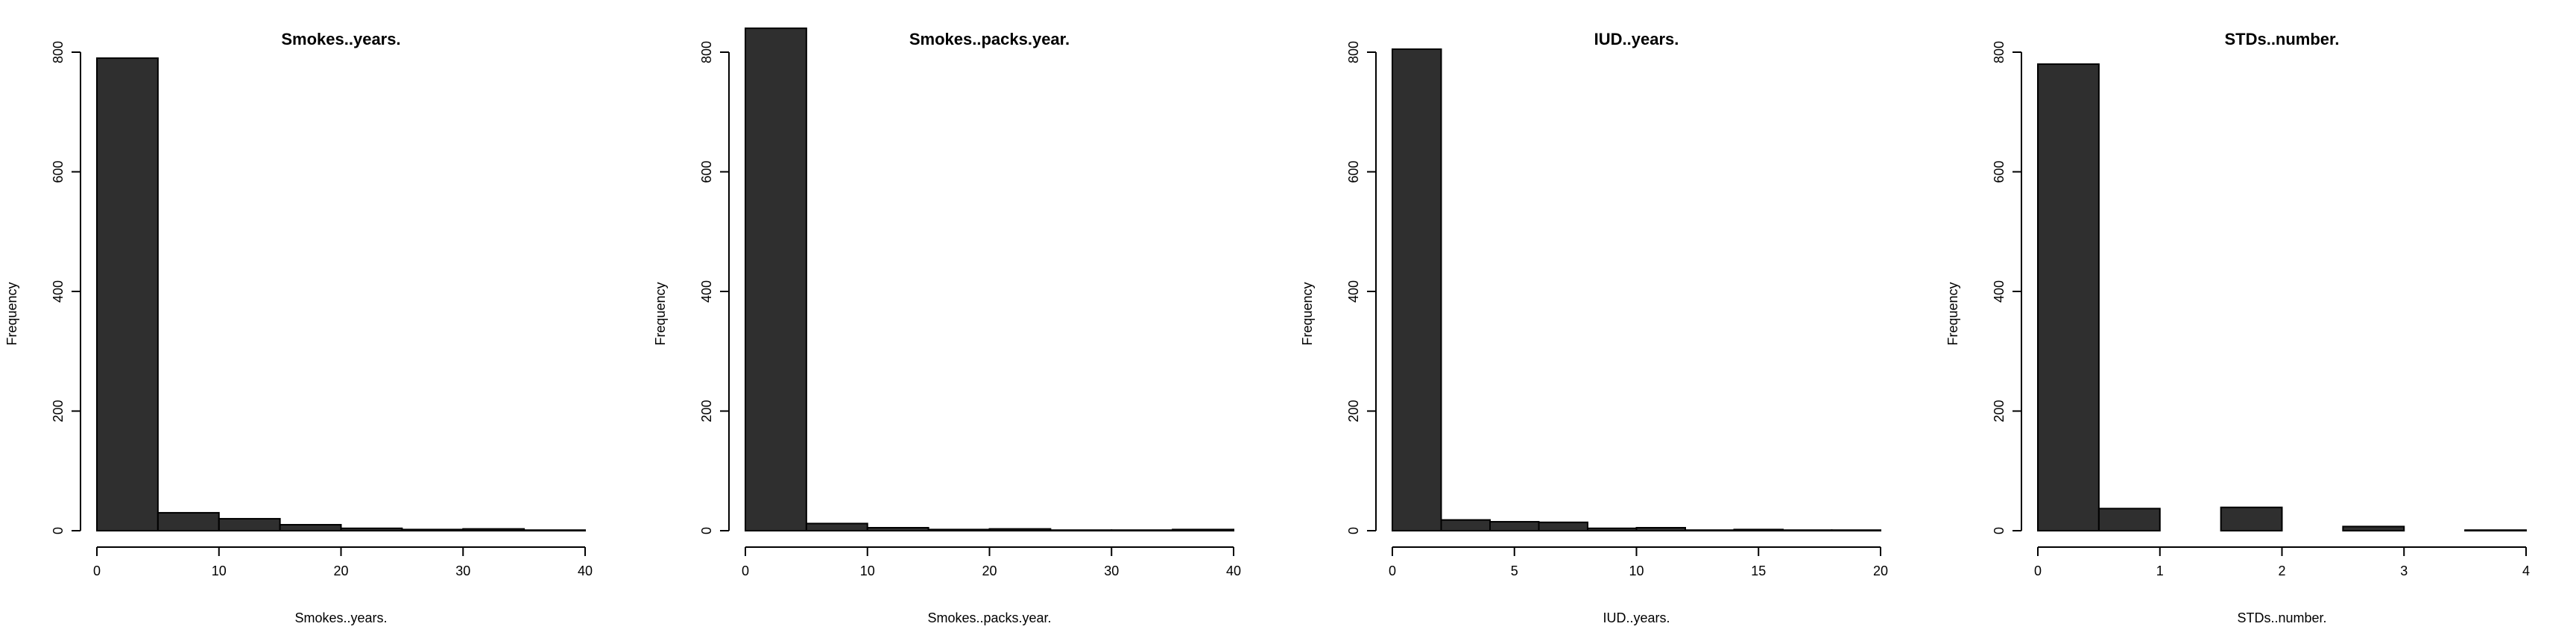 The height and width of the screenshot is (644, 2576). I want to click on x-axis-label: IUD..years., so click(1637, 617).